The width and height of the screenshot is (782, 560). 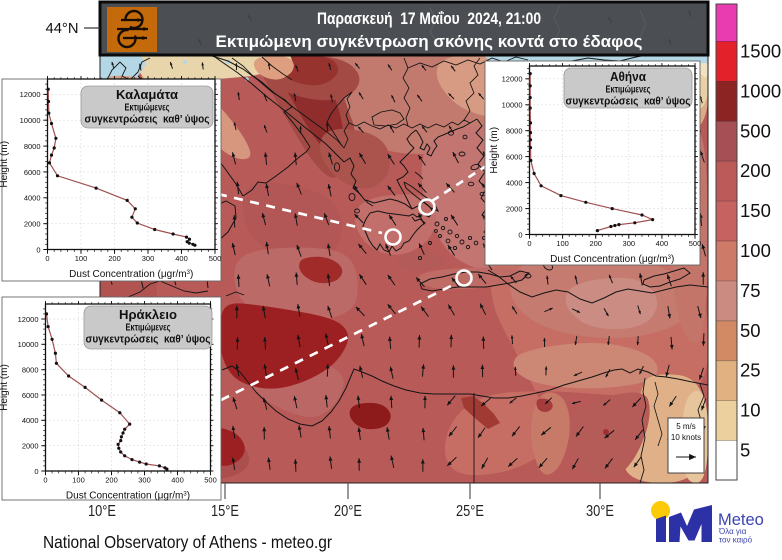 I want to click on svg-text: 50, so click(x=750, y=330).